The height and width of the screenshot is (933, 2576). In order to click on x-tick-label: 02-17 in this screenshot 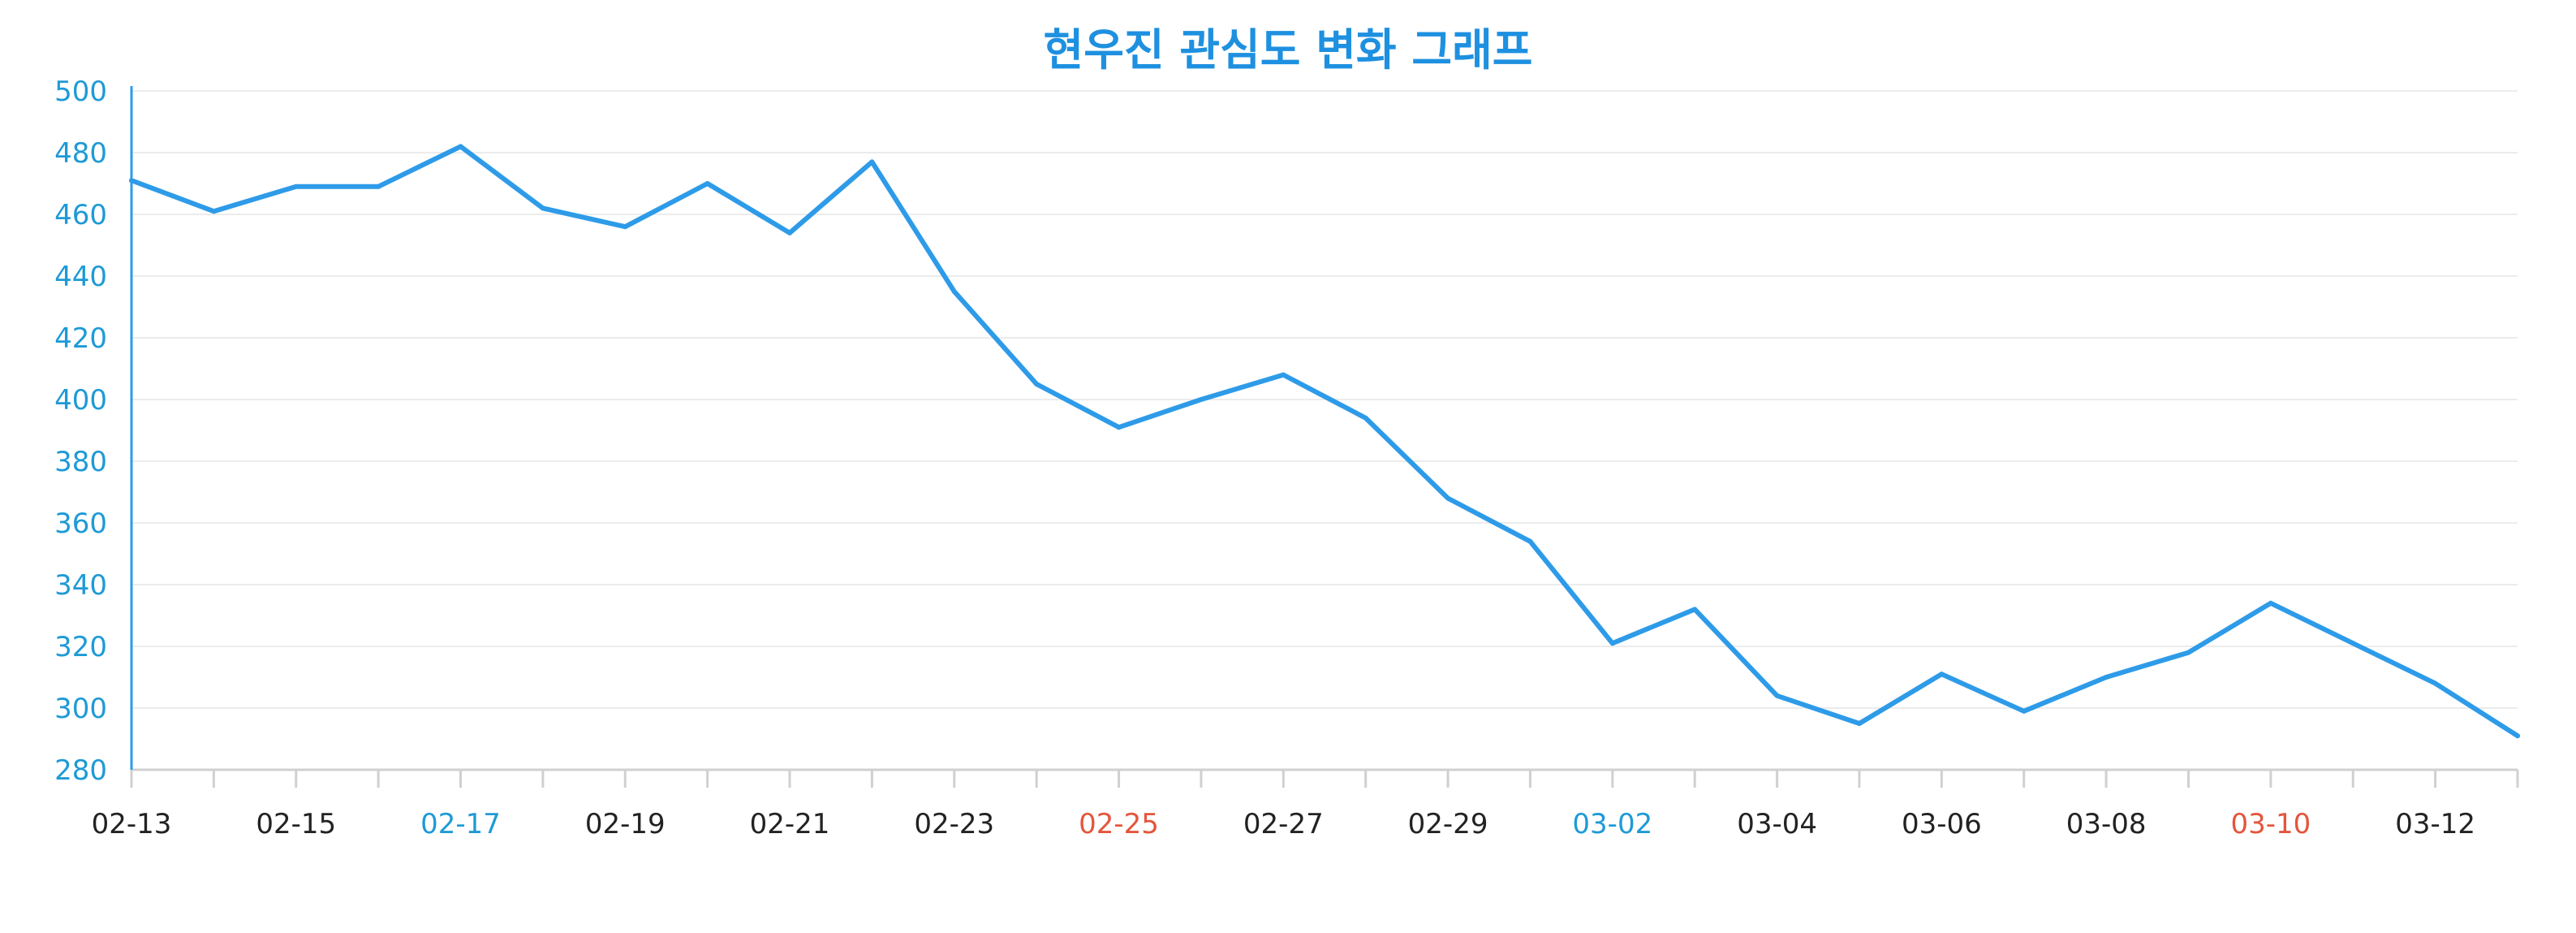, I will do `click(461, 824)`.